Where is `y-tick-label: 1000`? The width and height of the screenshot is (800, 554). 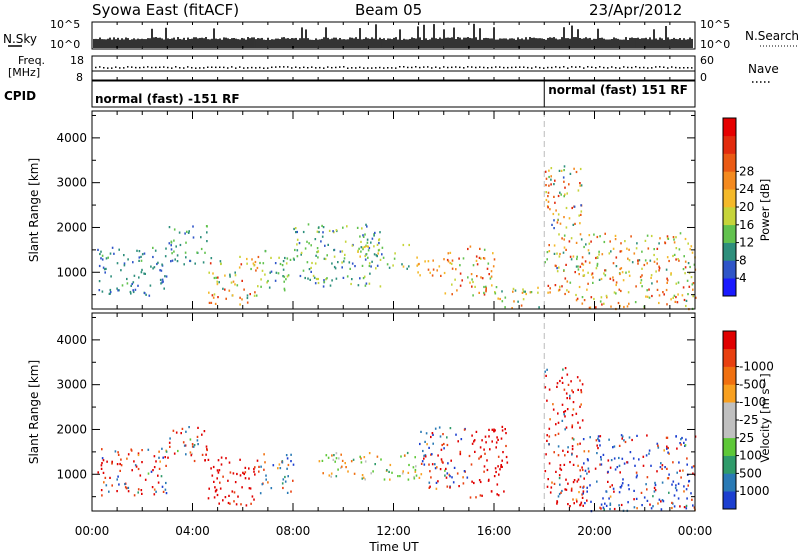
y-tick-label: 1000 is located at coordinates (71, 272).